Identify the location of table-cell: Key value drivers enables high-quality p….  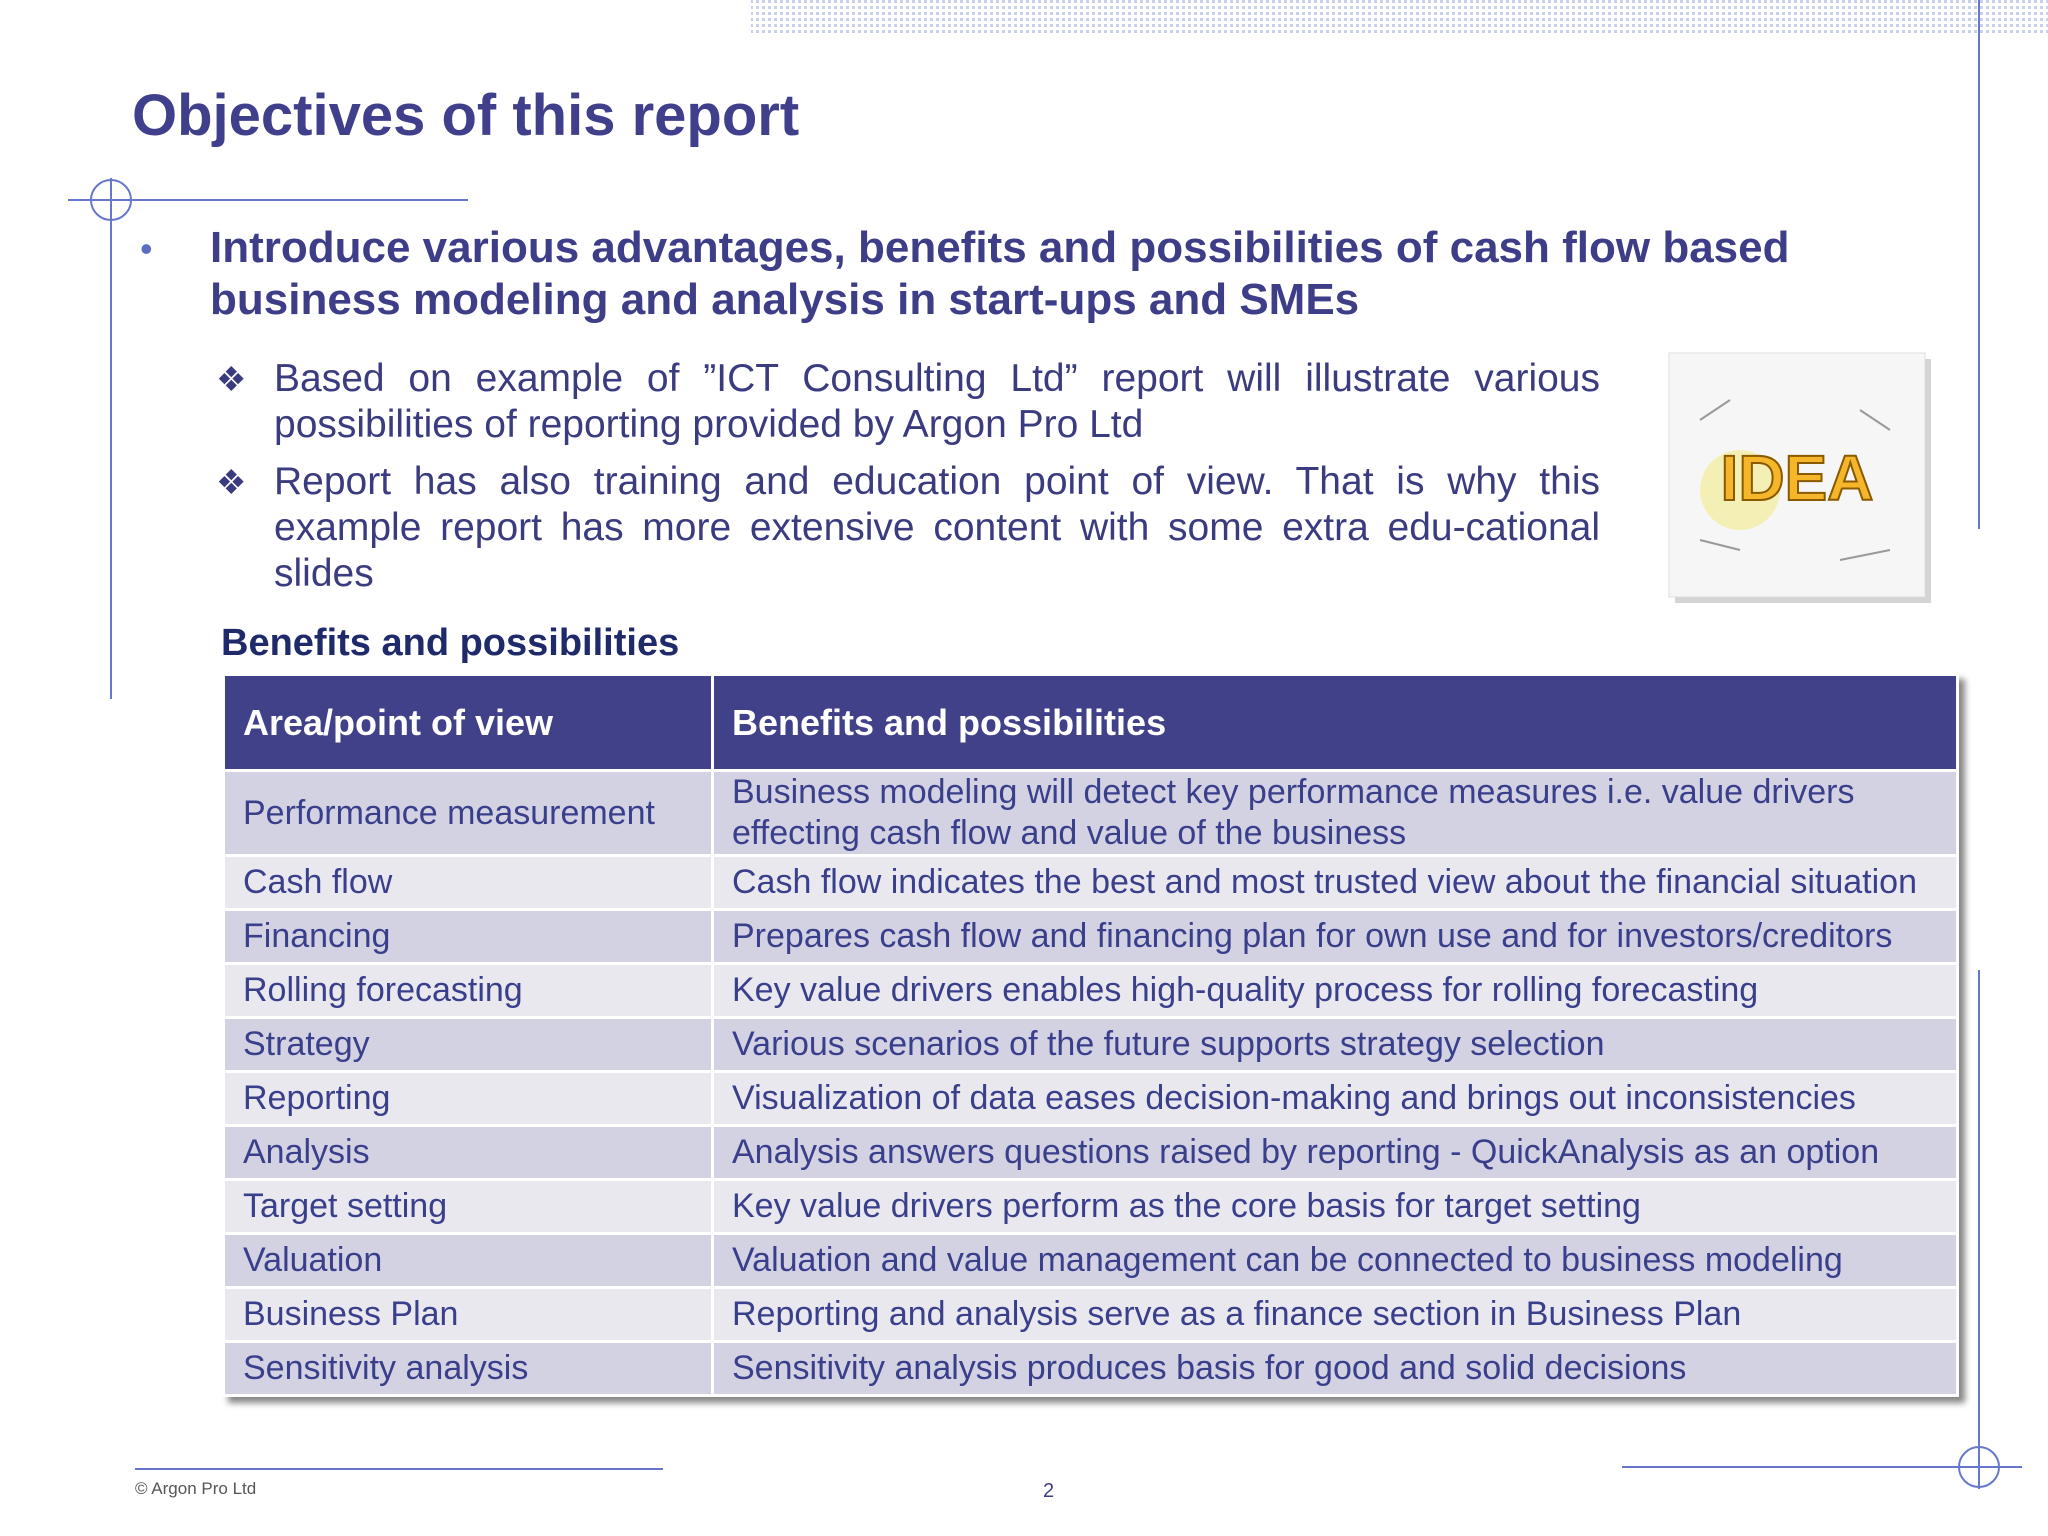
(1335, 990).